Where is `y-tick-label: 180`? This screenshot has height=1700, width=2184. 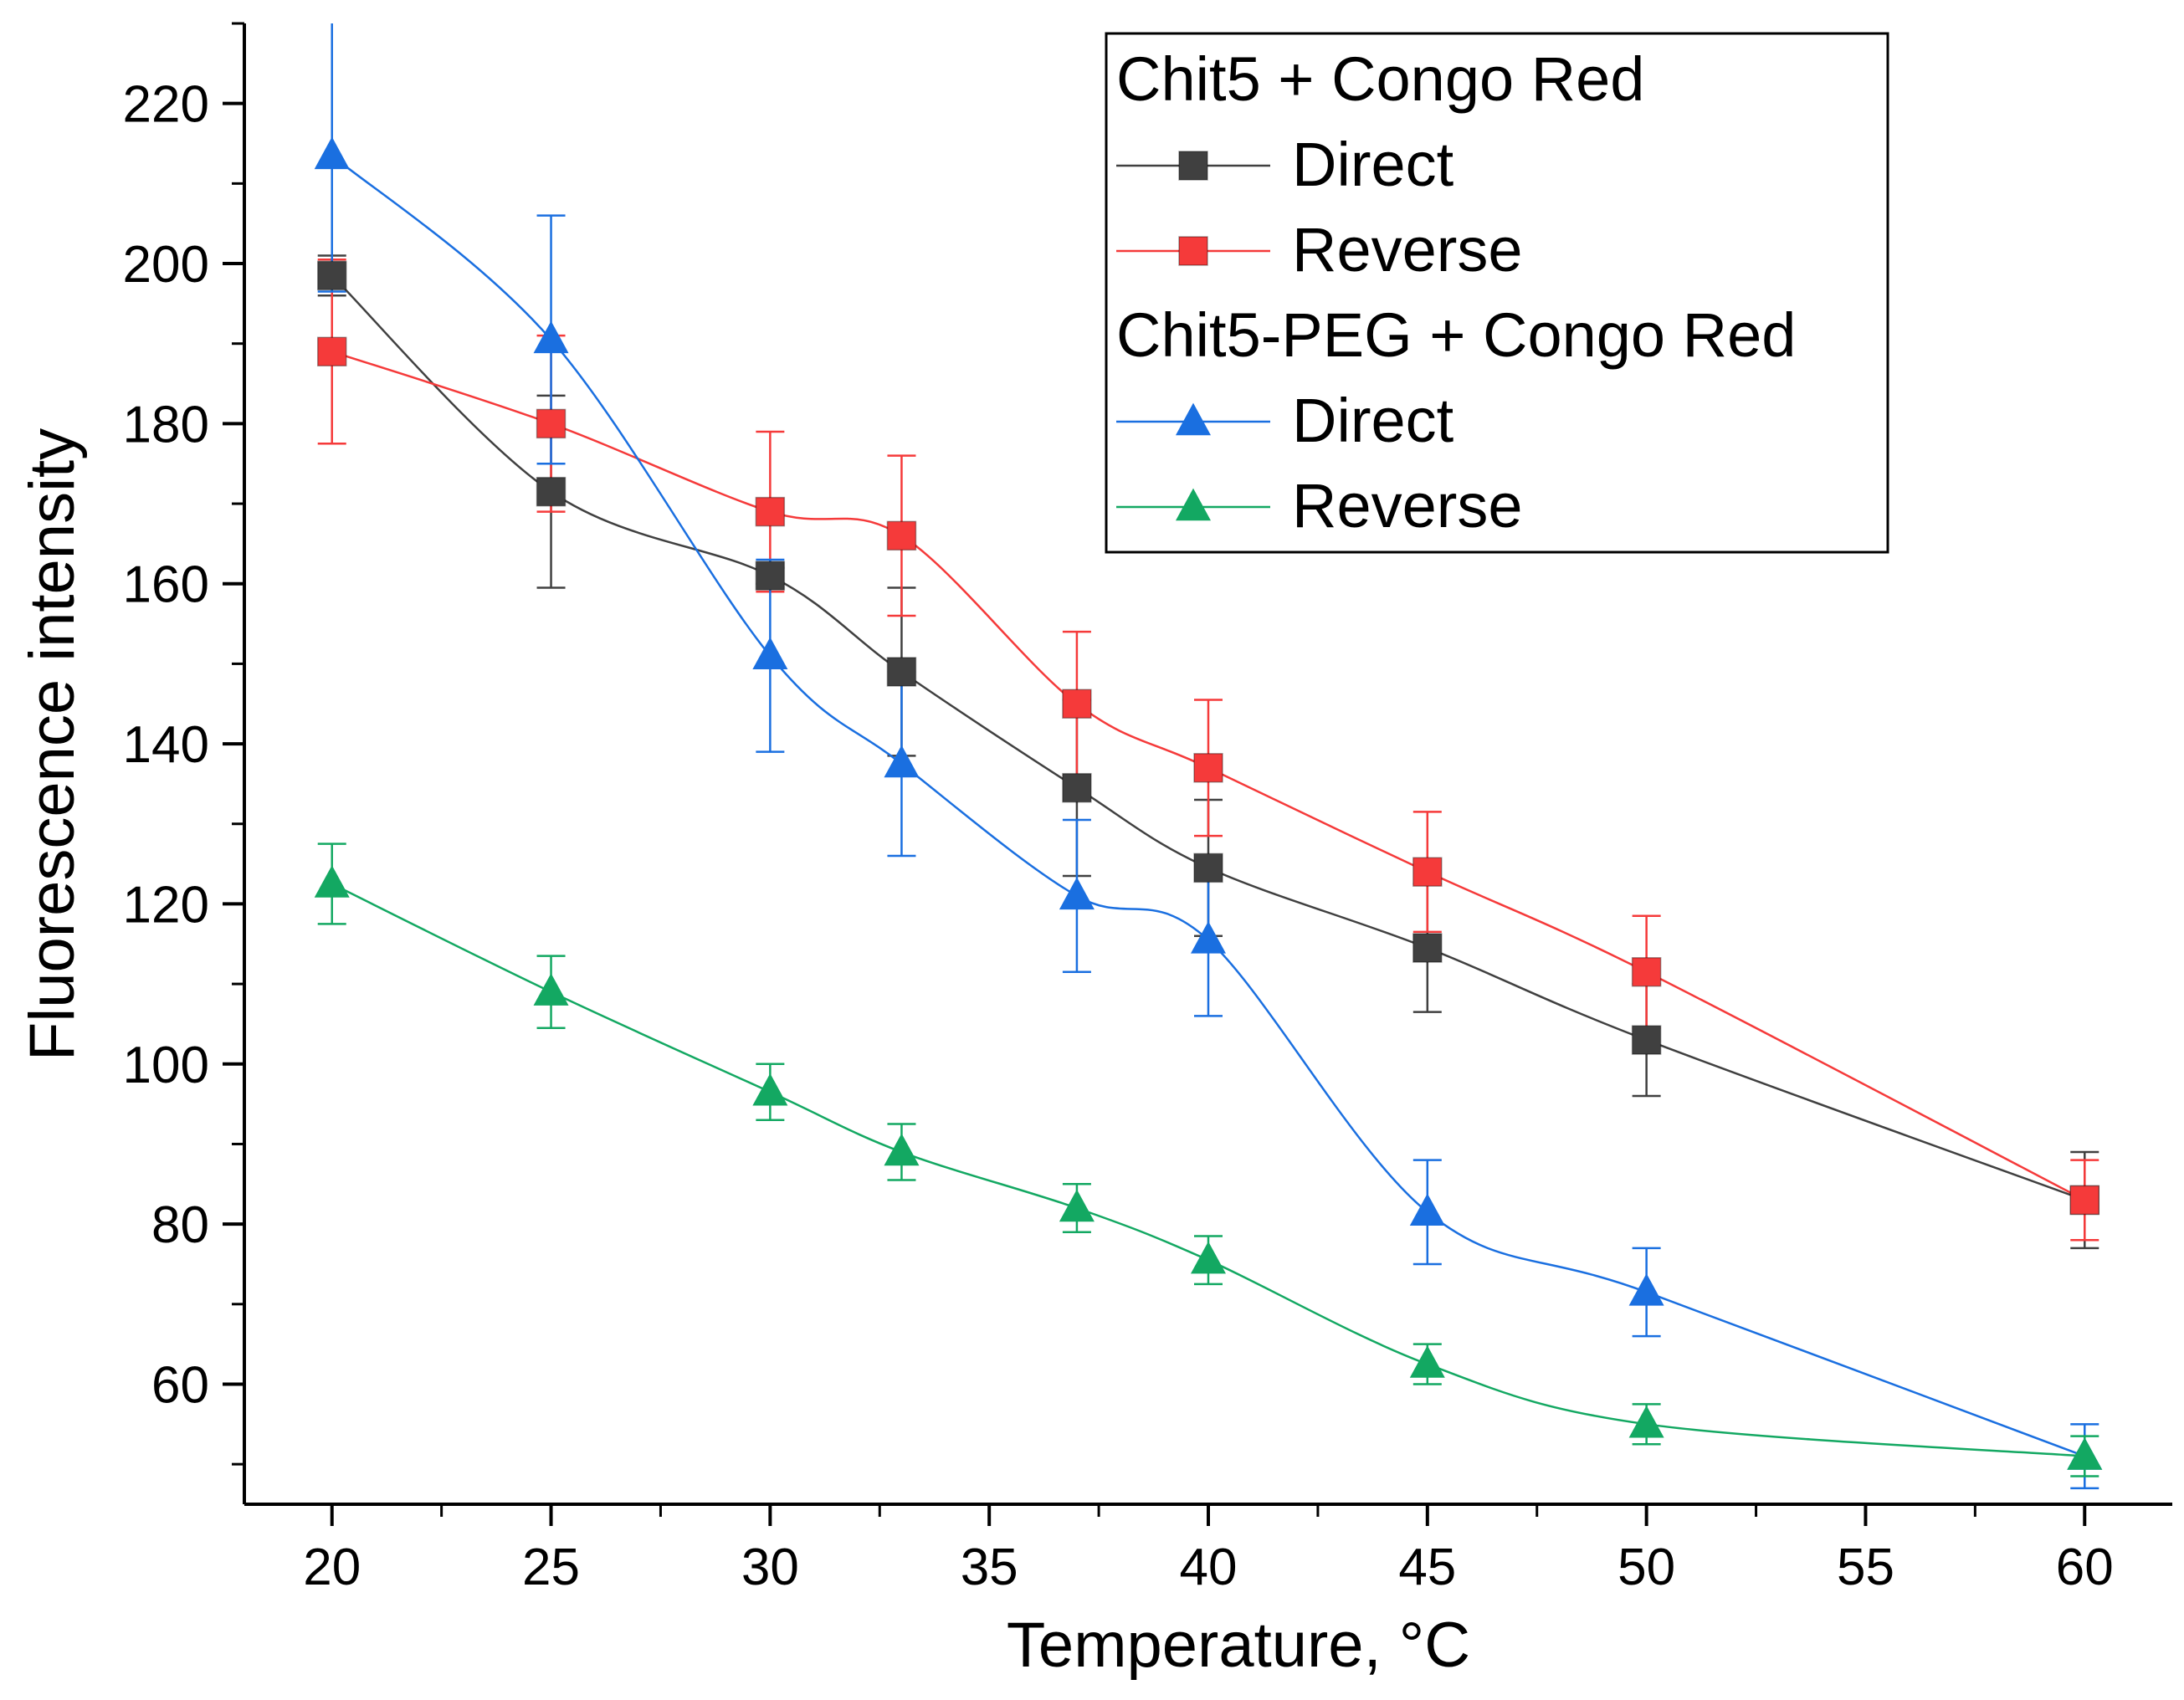
y-tick-label: 180 is located at coordinates (166, 424).